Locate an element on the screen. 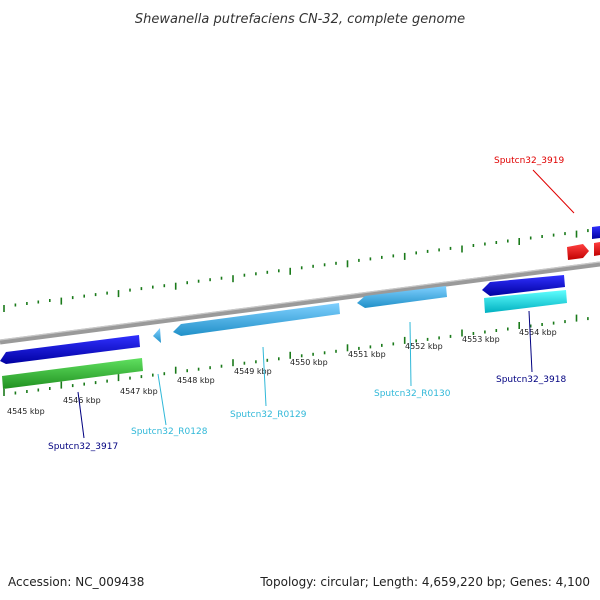  tick-label-4552: 4552 kbp is located at coordinates (424, 346).